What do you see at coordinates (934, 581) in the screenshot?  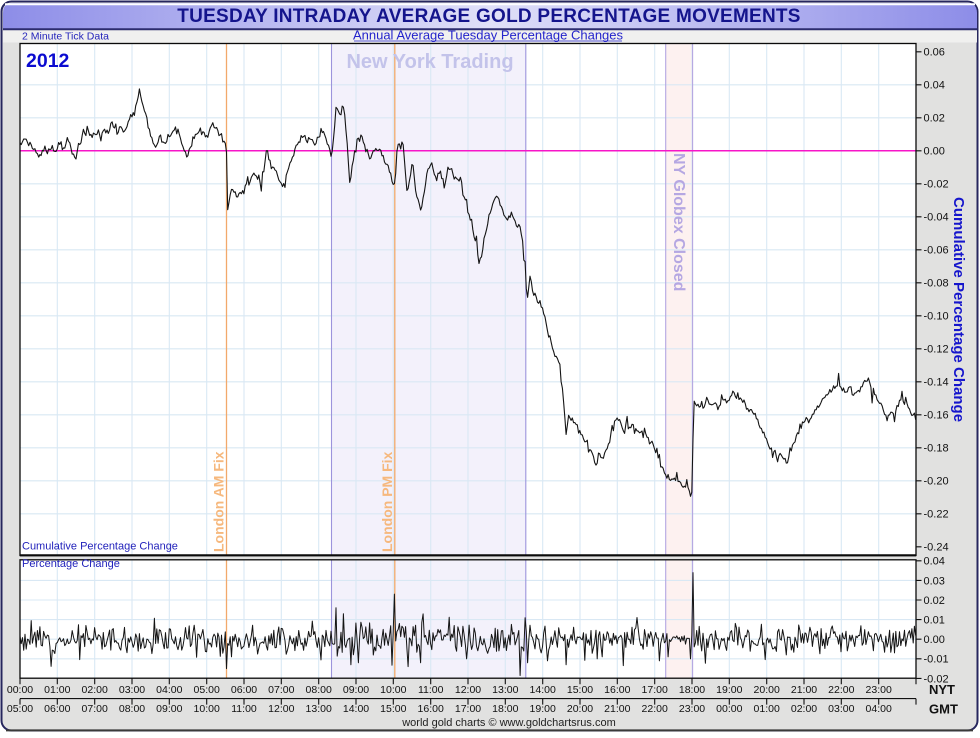 I see `svg-text: 0.03` at bounding box center [934, 581].